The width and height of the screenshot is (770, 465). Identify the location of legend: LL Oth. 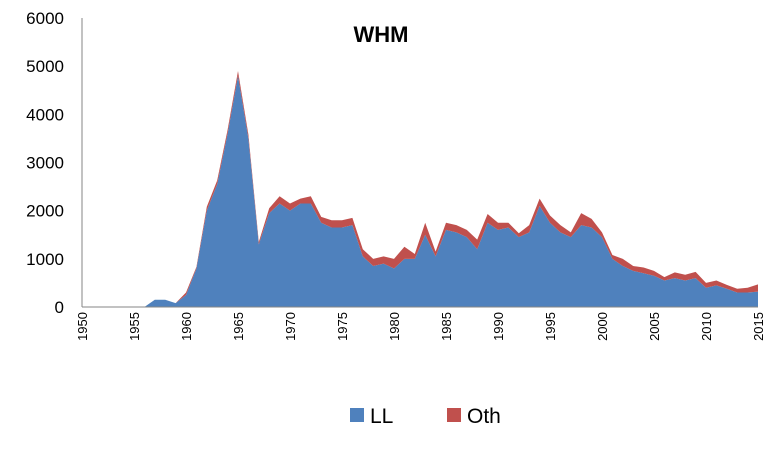
(425, 416).